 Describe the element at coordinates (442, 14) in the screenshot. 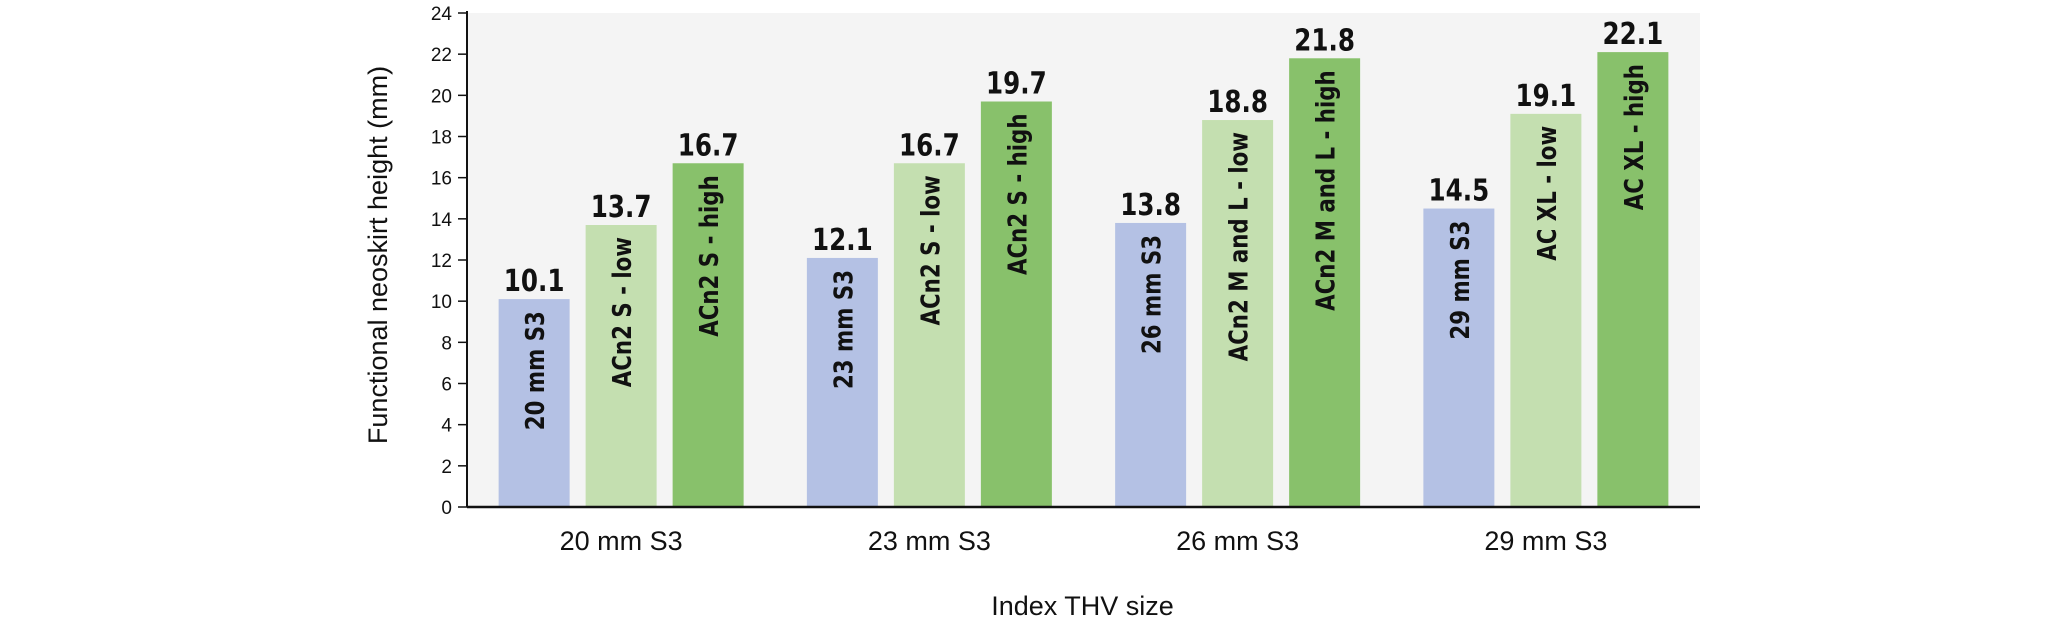

I see `y-tick-label: 24` at that location.